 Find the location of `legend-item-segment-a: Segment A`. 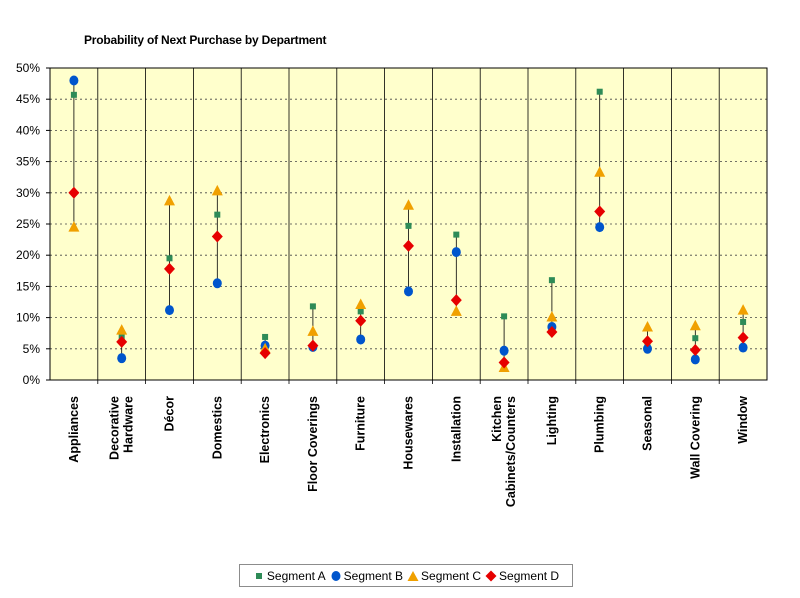

legend-item-segment-a: Segment A is located at coordinates (289, 576).